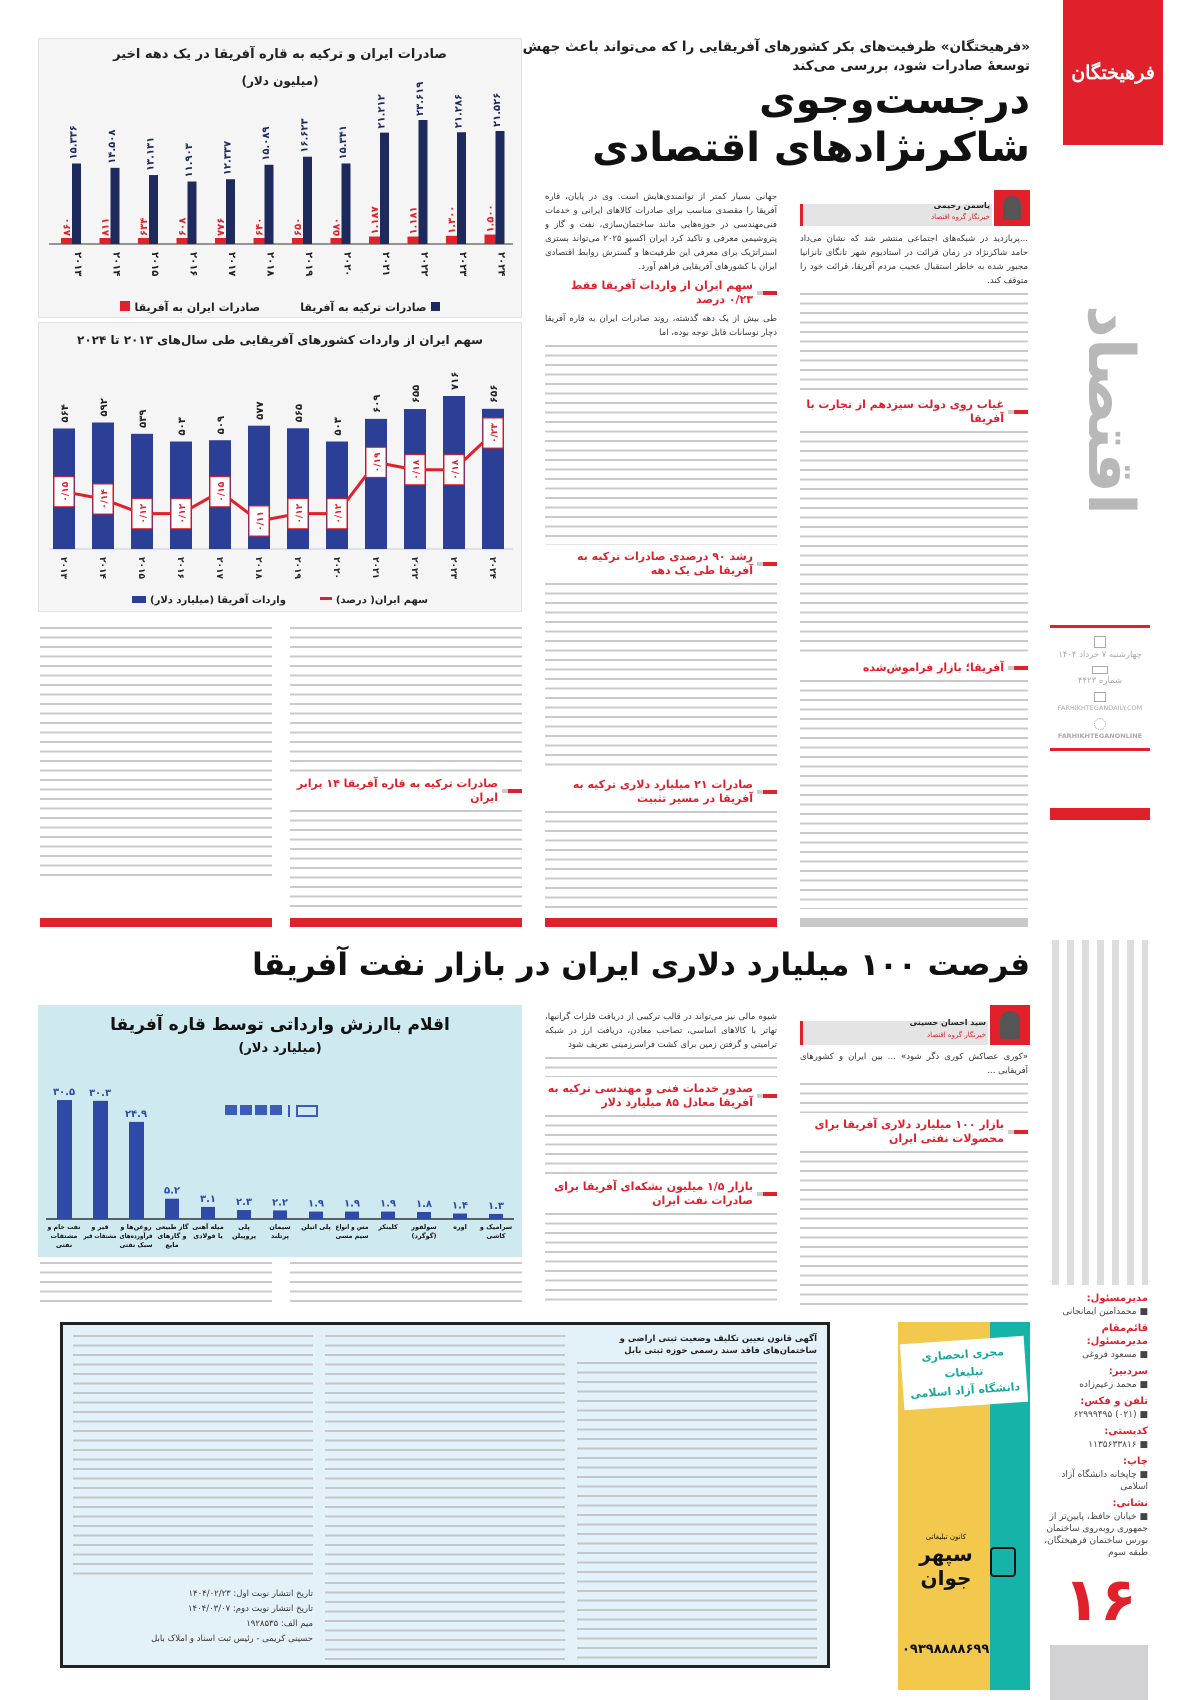  I want to click on data-label-imports: ۶۵۵, so click(416, 394).